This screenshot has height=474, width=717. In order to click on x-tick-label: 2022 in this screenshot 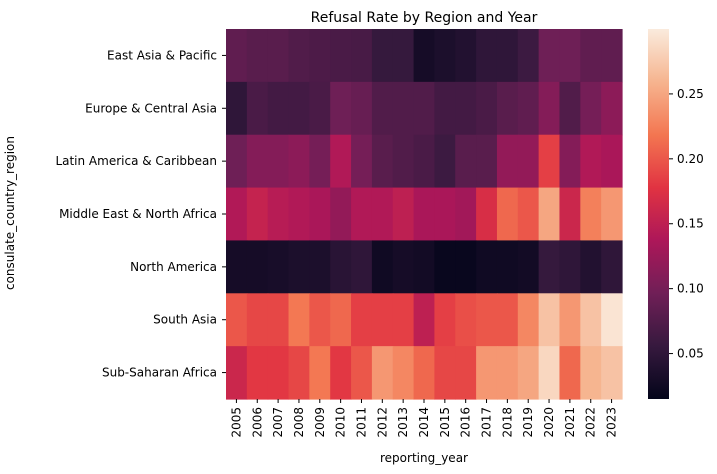, I will do `click(591, 422)`.